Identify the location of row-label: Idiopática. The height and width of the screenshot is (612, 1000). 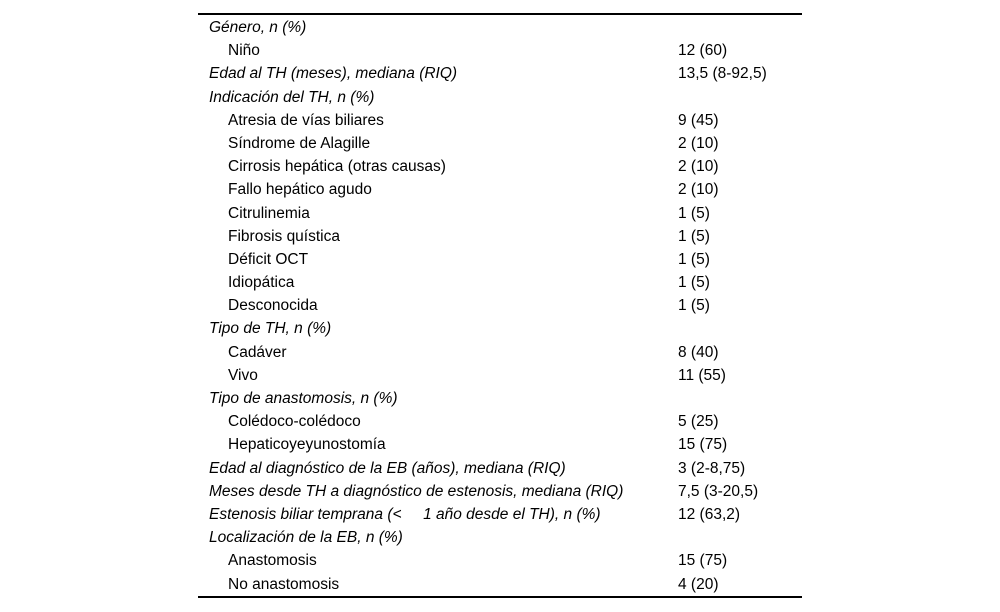
(261, 283).